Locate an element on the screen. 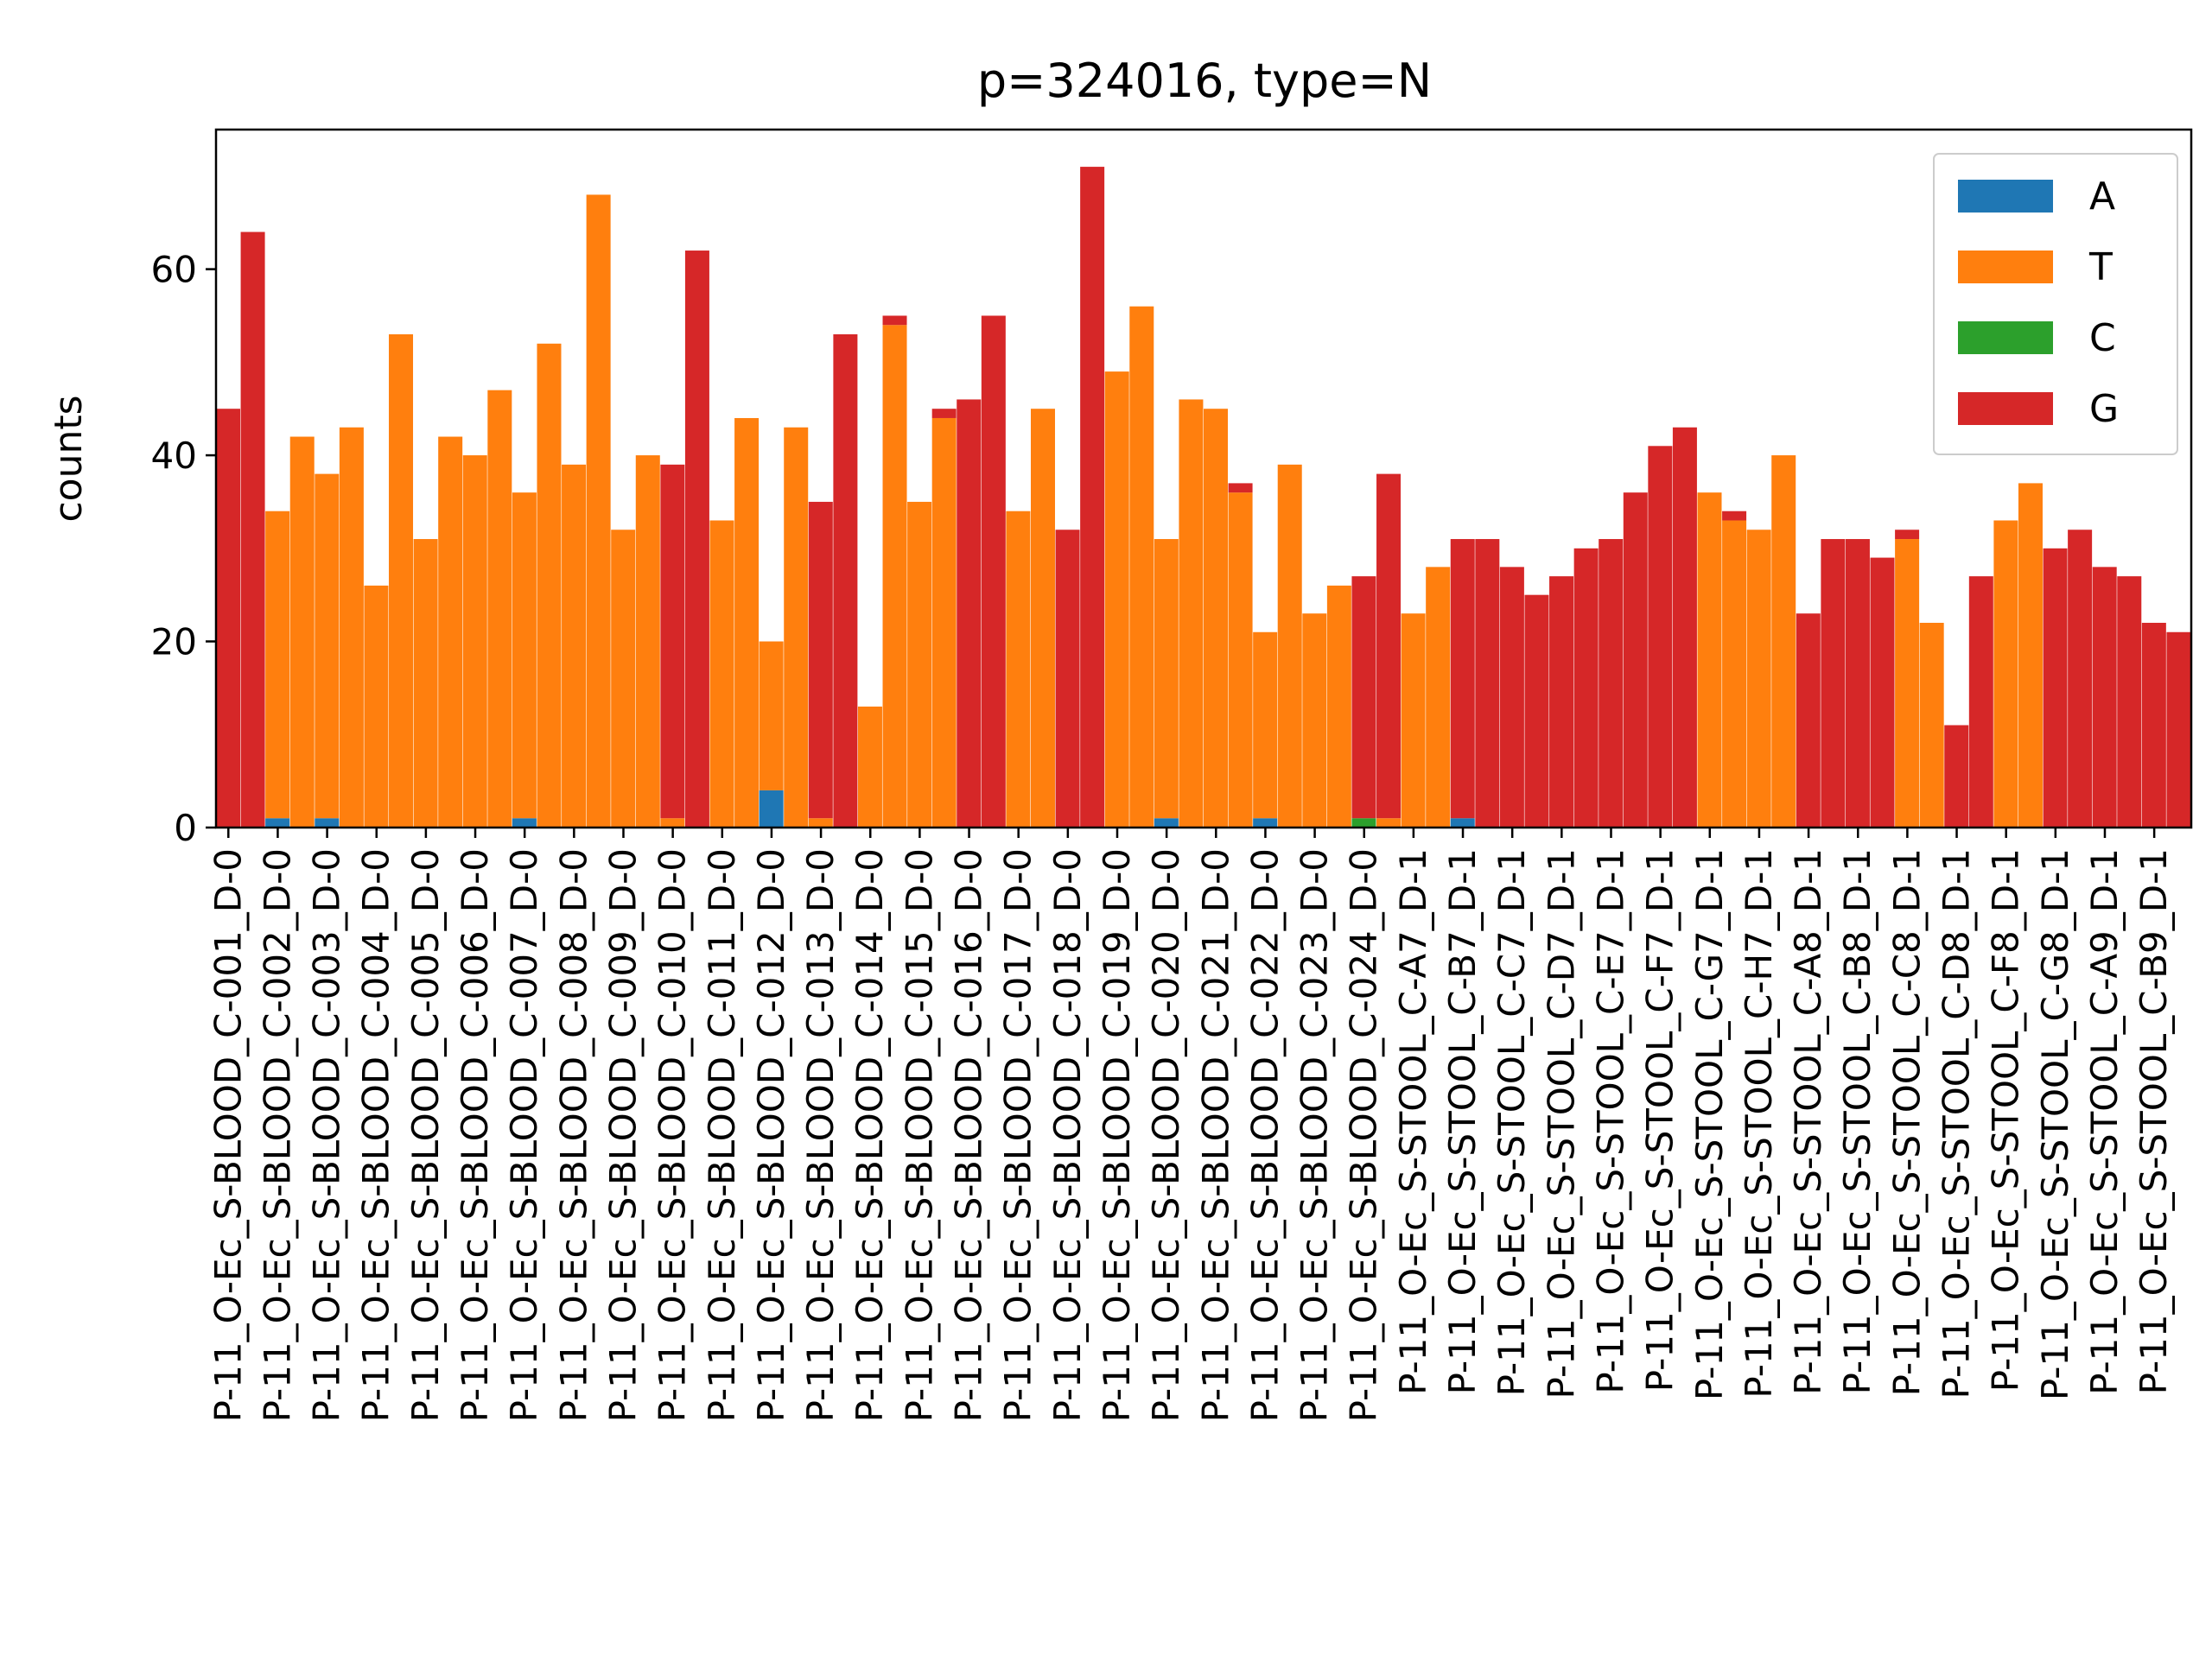  x-tick-label-18: P-11_O-Ec_S-BLOOD_C-019_D-0 is located at coordinates (1117, 1135).